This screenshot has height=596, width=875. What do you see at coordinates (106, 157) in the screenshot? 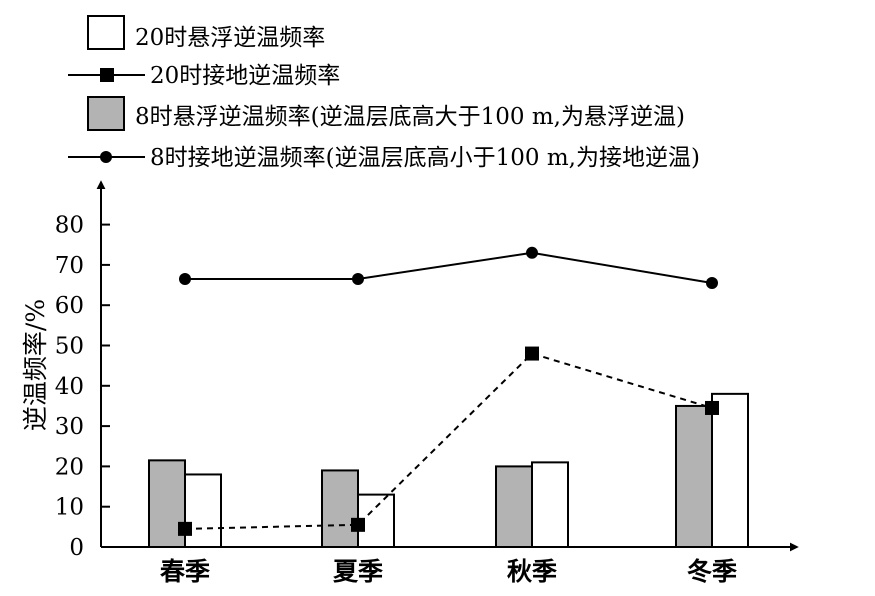
I see `legend-marker-morning-ground` at bounding box center [106, 157].